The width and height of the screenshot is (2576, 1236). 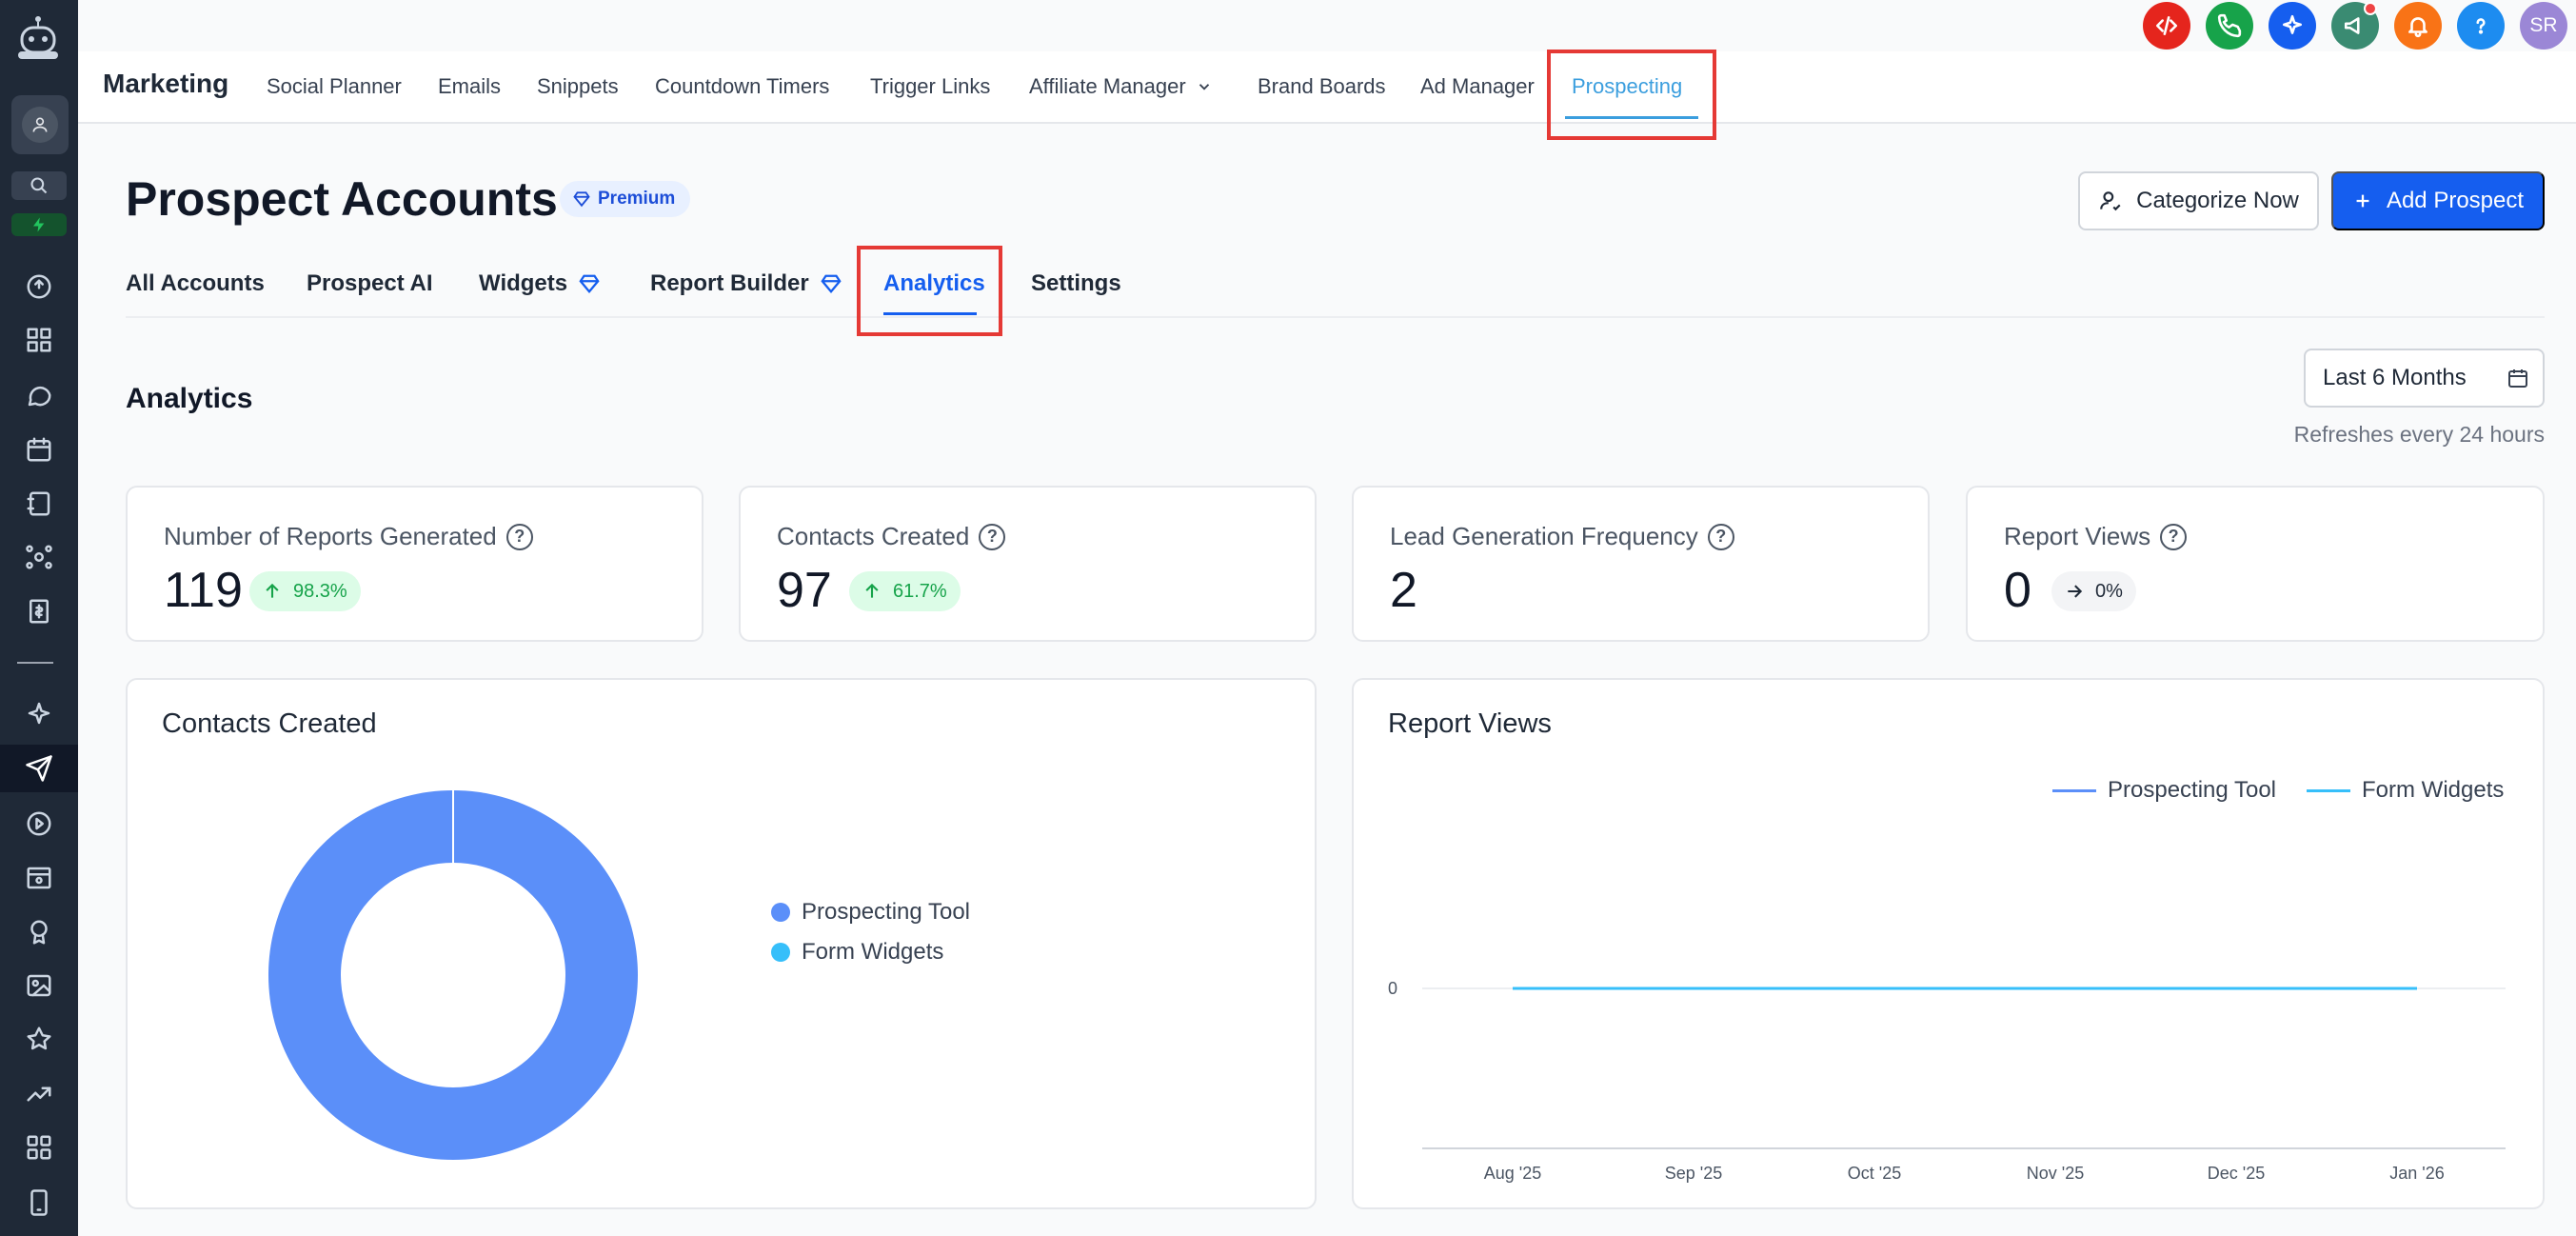 I want to click on sidebar-item-reputation, so click(x=39, y=1039).